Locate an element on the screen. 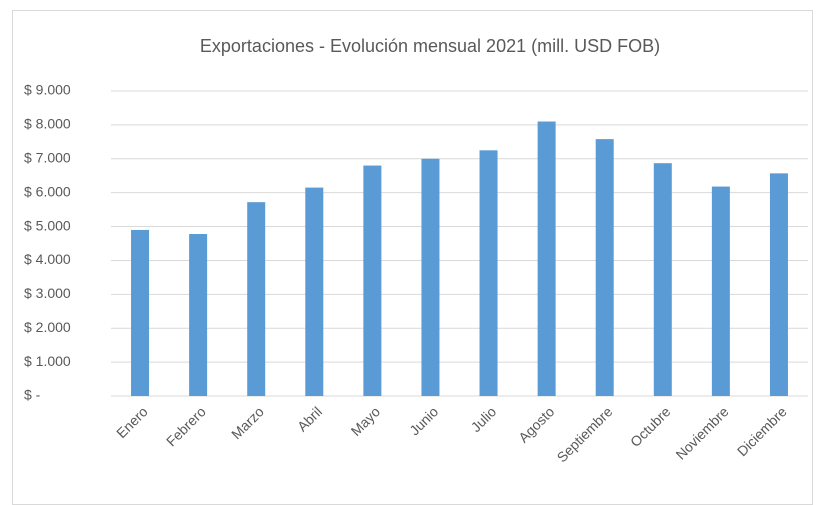 Image resolution: width=820 pixels, height=505 pixels. y-tick-label: $ 4.000 is located at coordinates (47, 259).